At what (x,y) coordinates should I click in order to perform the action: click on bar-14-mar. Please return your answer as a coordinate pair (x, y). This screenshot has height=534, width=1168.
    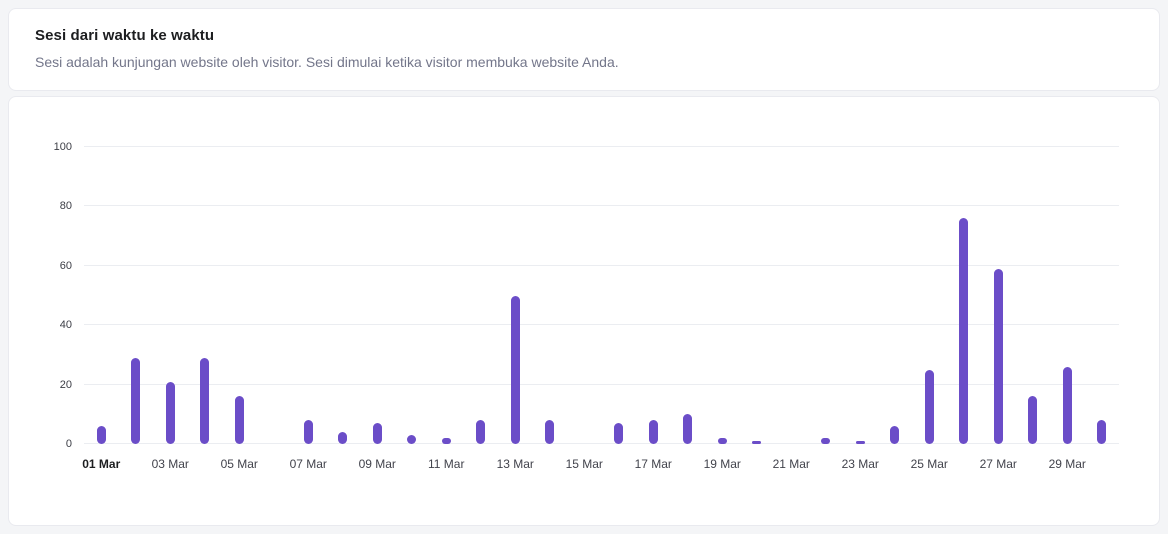
    Looking at the image, I should click on (550, 432).